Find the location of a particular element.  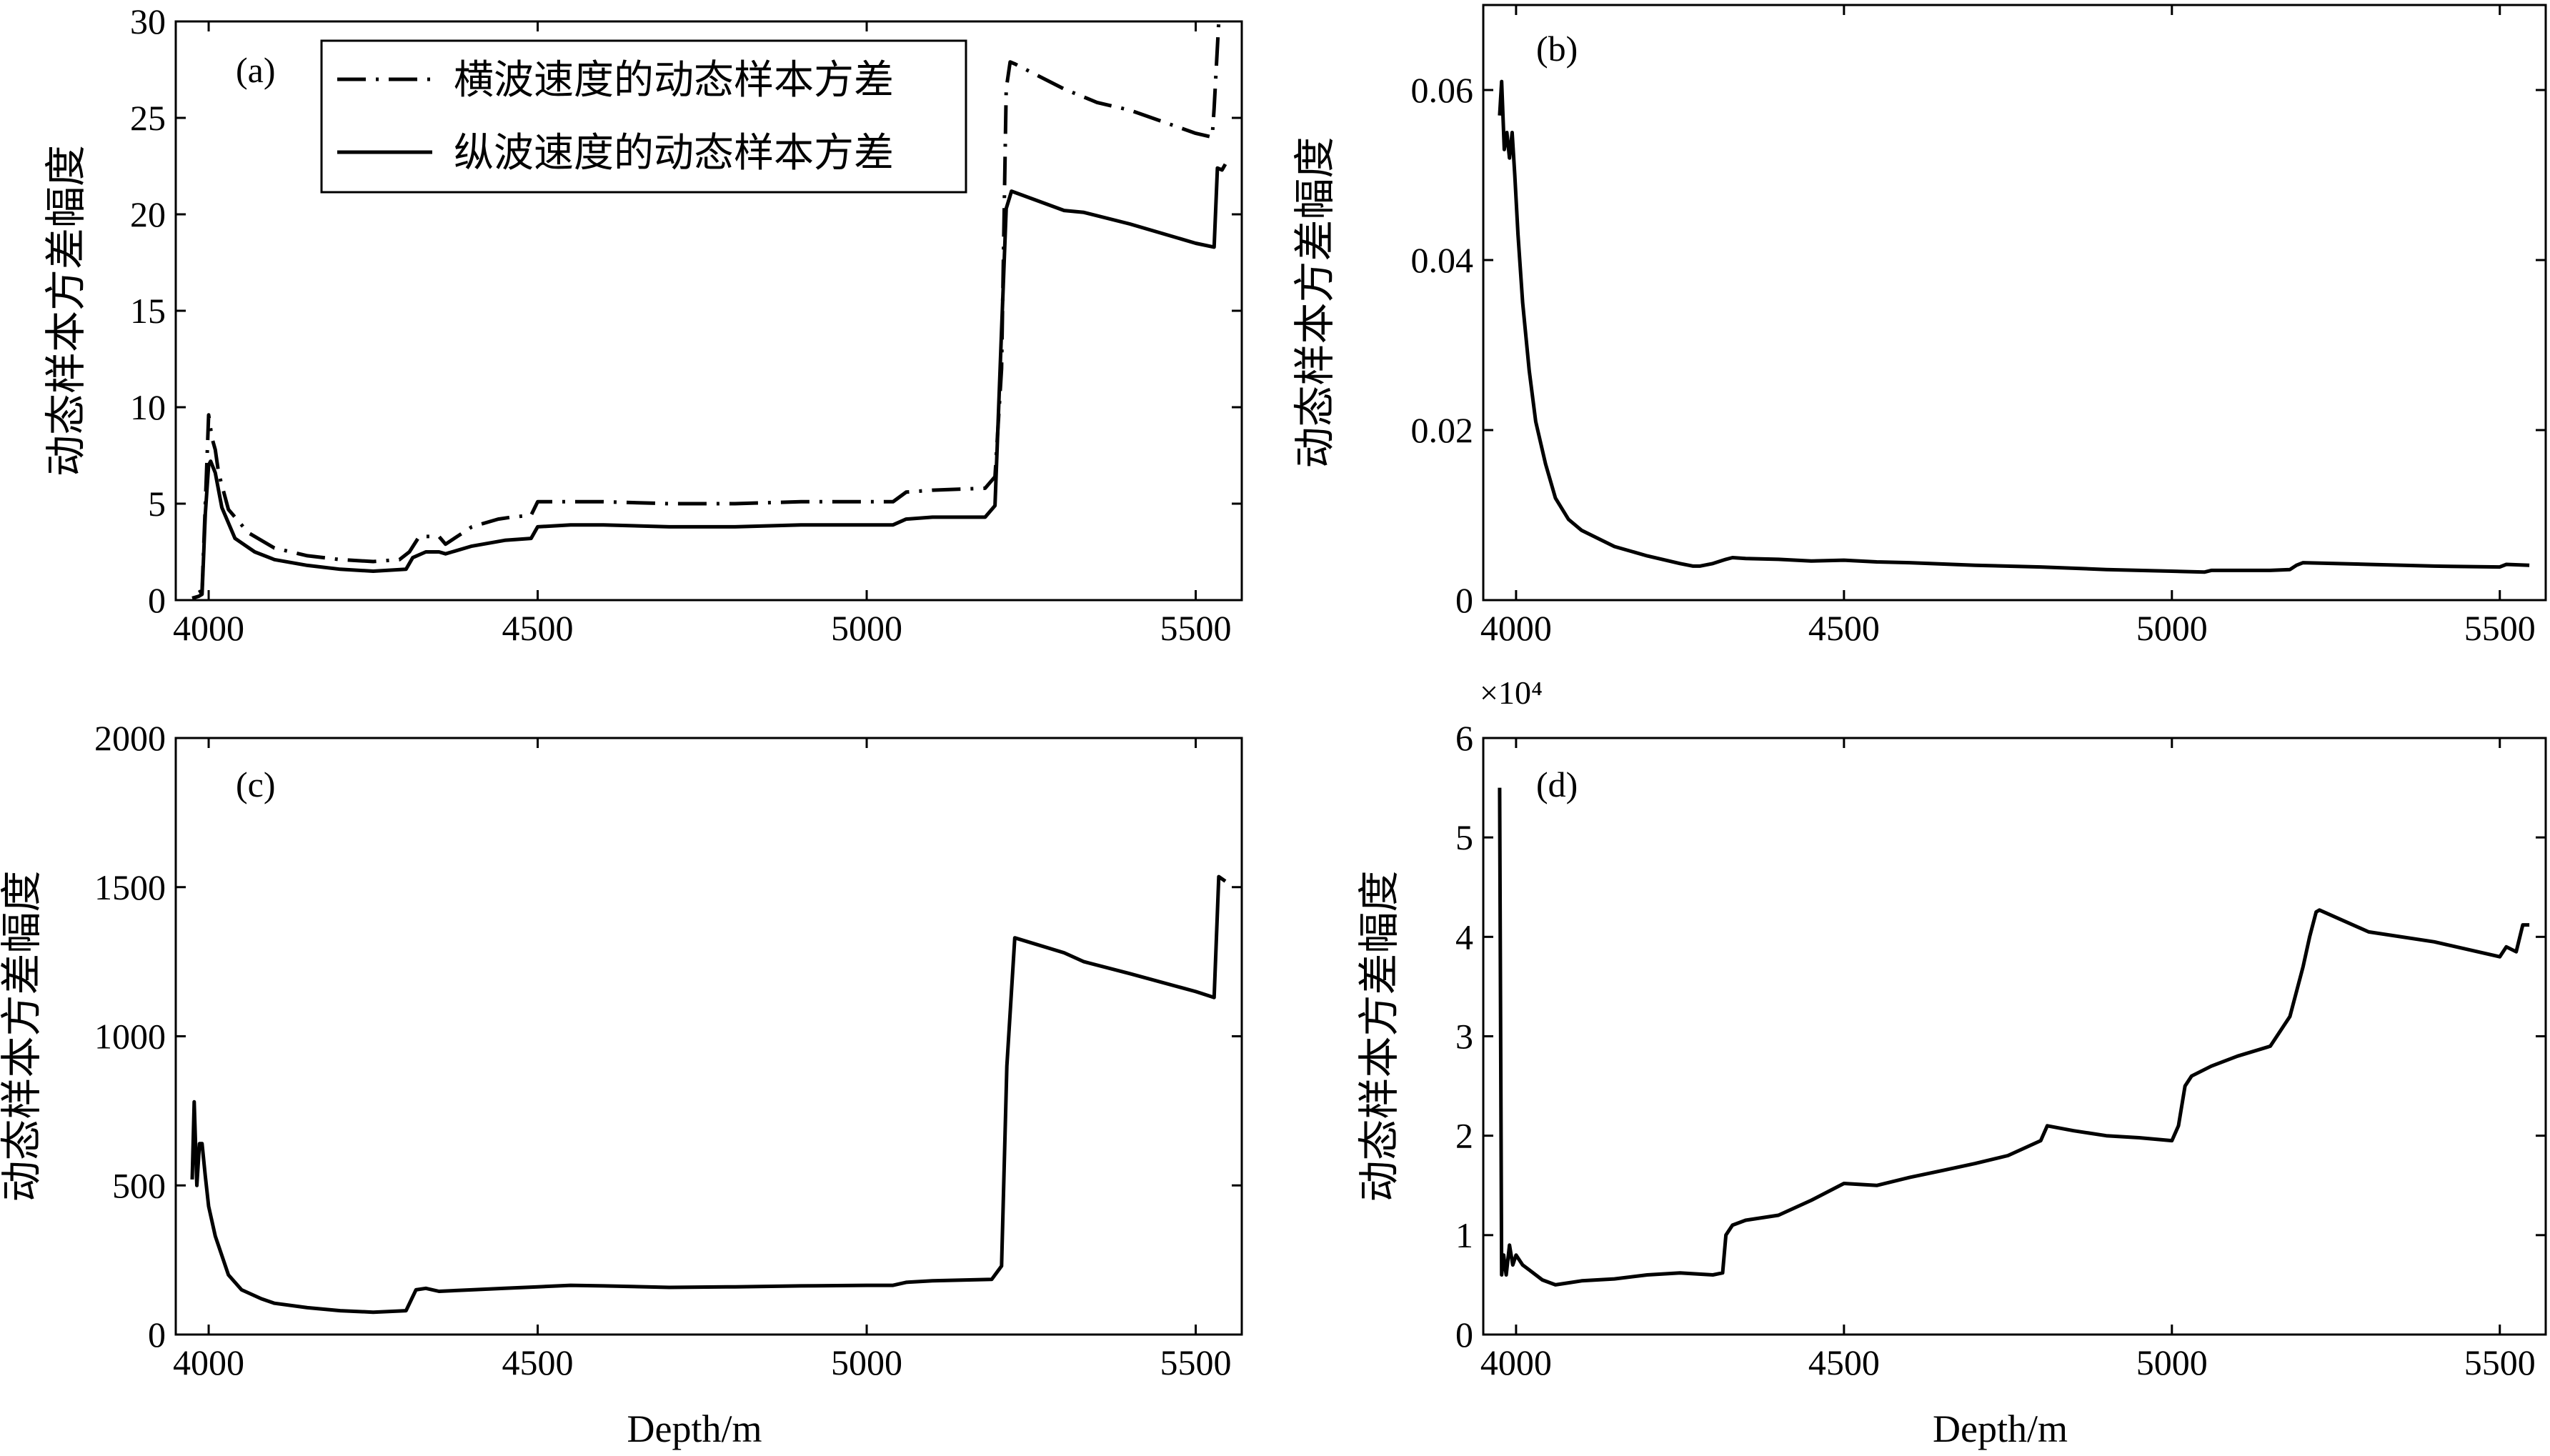

legend-box is located at coordinates (643, 116).